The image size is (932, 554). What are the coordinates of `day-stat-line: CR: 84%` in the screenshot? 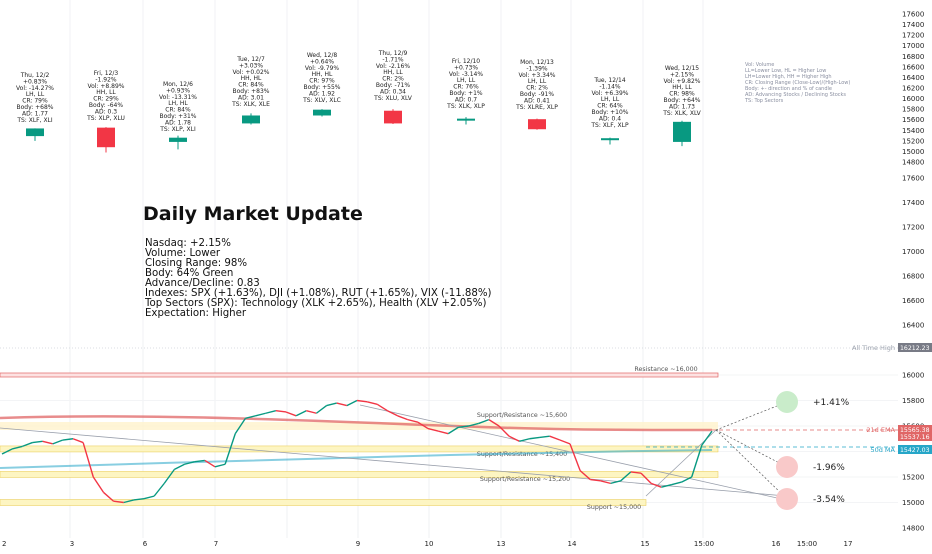 It's located at (178, 110).